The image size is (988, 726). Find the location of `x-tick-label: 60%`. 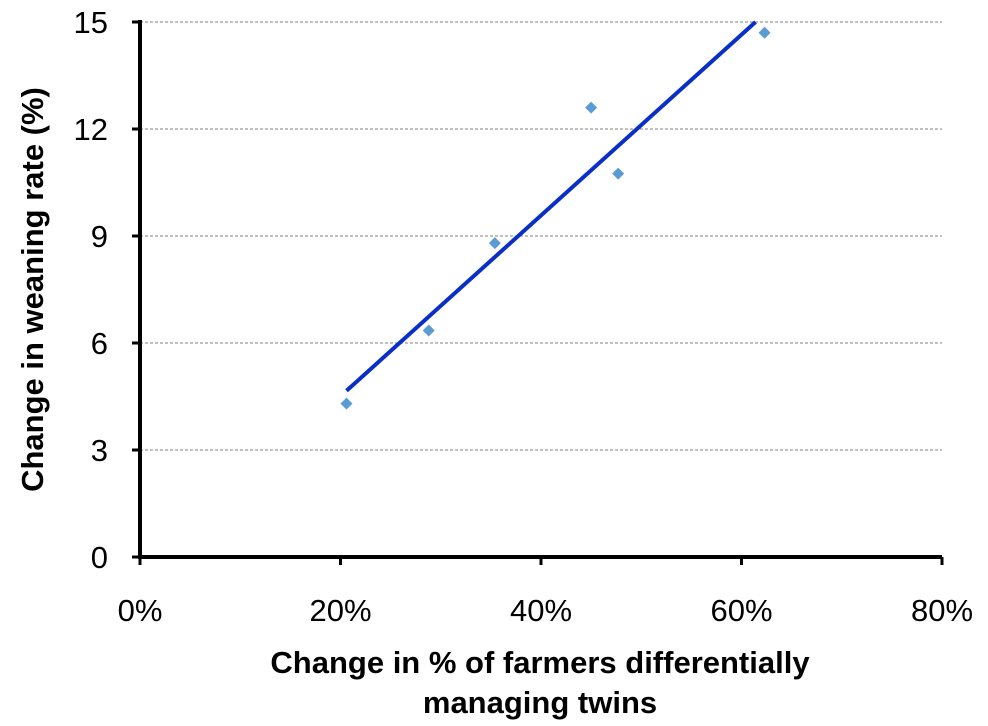

x-tick-label: 60% is located at coordinates (741, 610).